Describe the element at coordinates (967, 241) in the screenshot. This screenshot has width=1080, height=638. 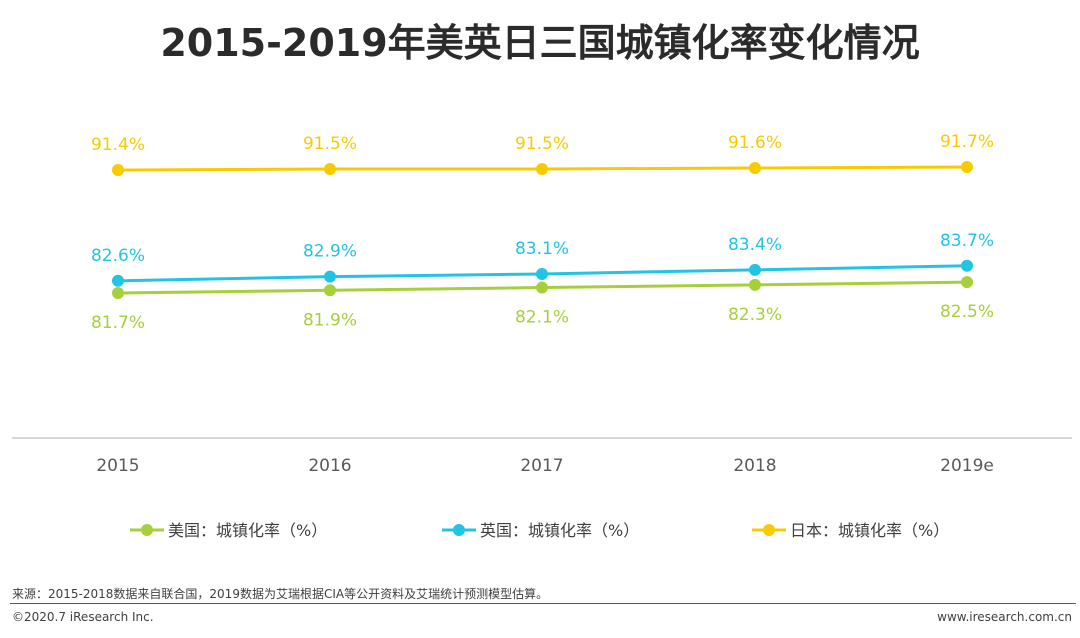
I see `data-label-uk: 83.7%` at that location.